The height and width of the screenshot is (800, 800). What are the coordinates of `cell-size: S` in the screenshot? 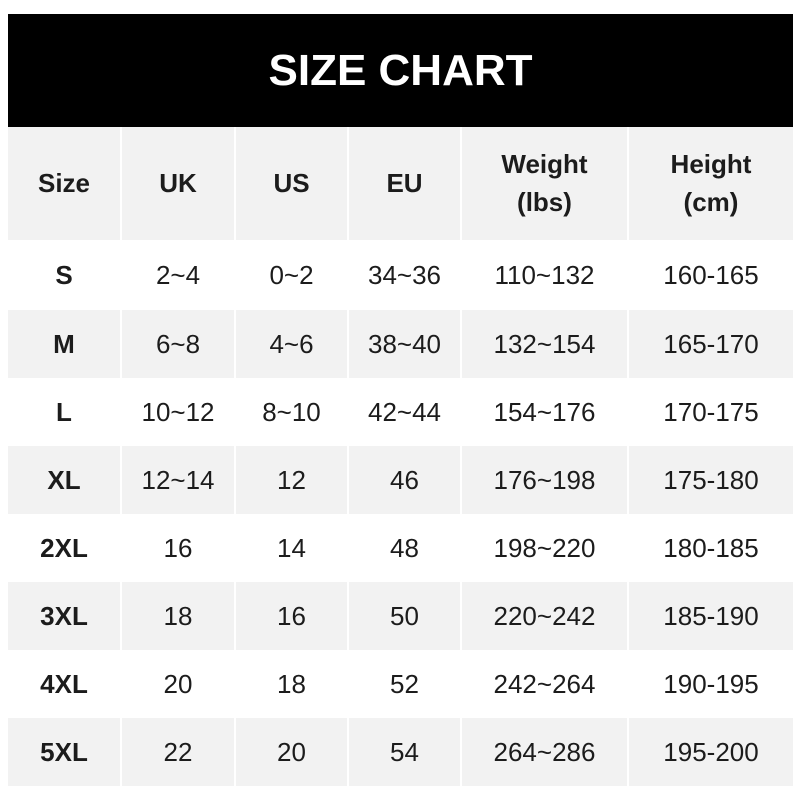 It's located at (64, 275).